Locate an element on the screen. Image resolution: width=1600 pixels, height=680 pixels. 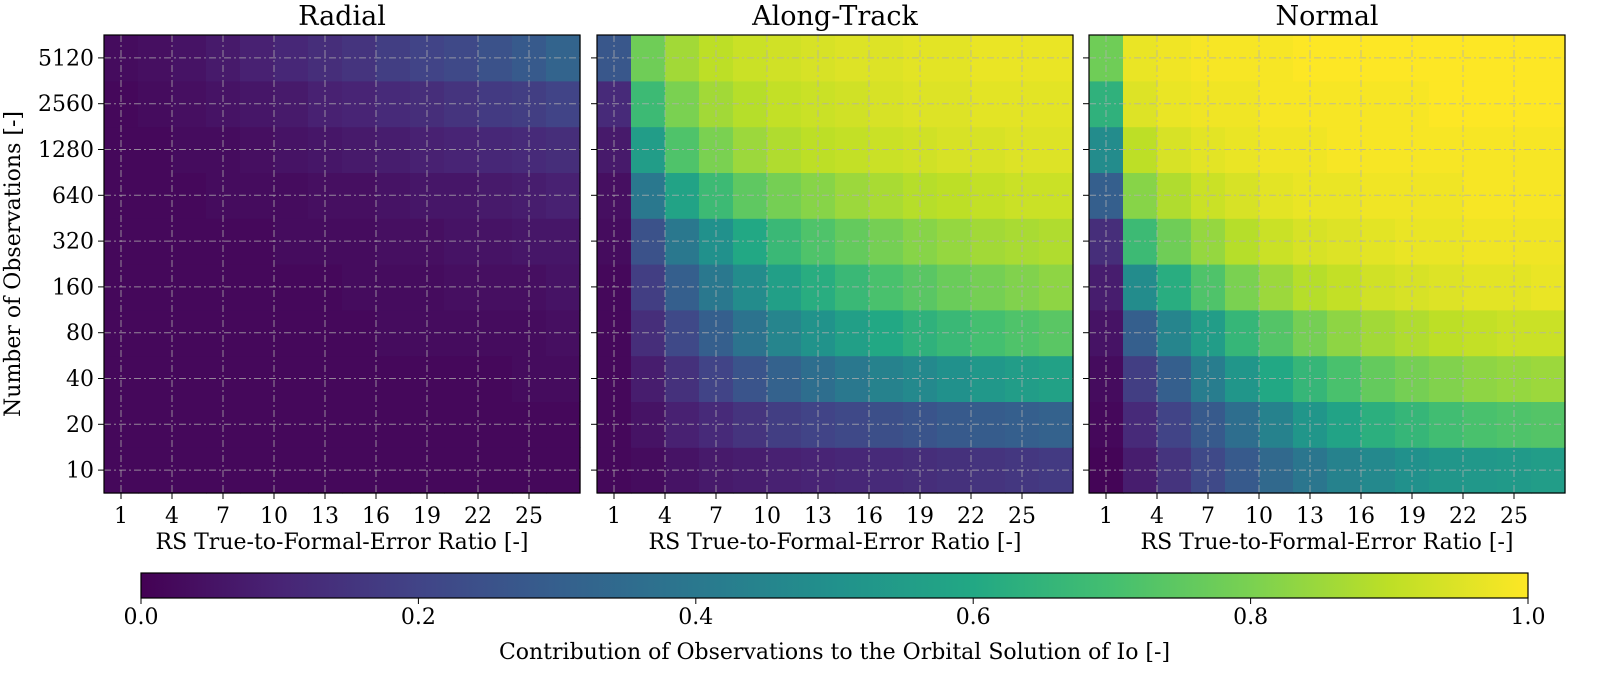
y-tick-label: 1280 is located at coordinates (66, 150).